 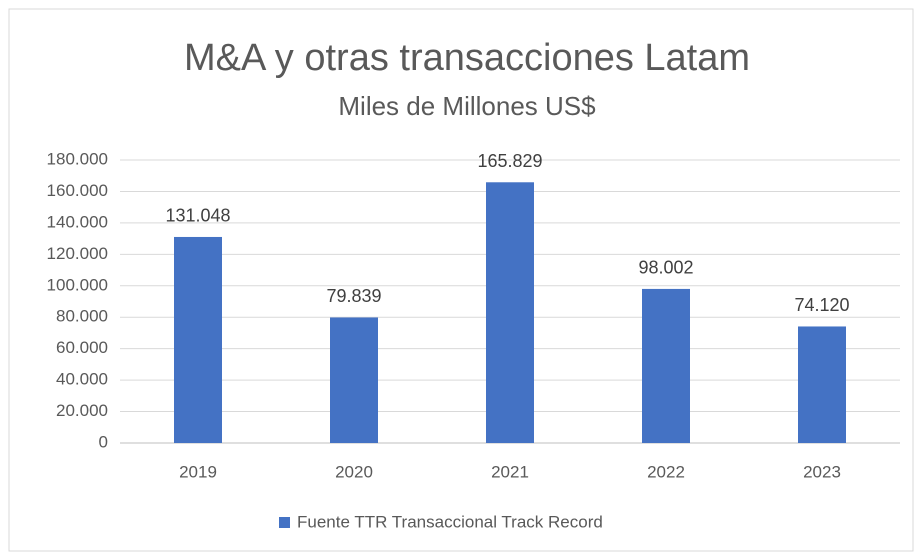 I want to click on data-label: 131.048, so click(x=197, y=216).